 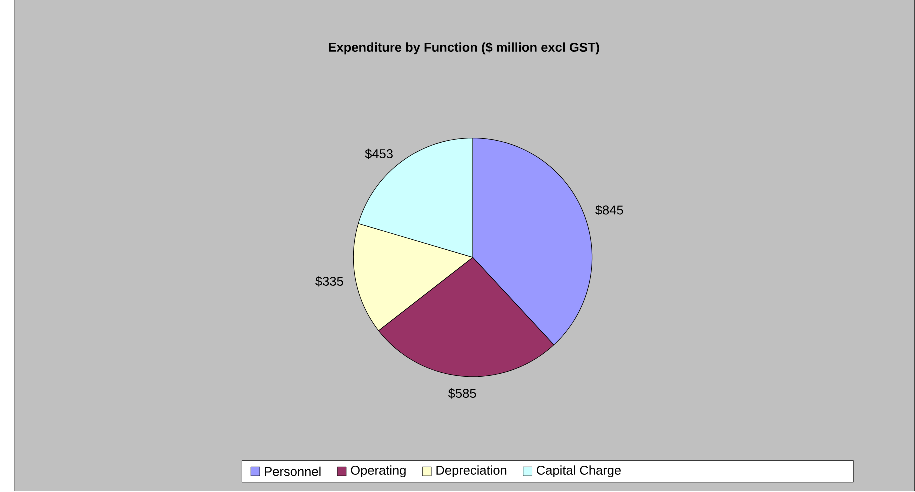 What do you see at coordinates (462, 394) in the screenshot?
I see `data-label: $585` at bounding box center [462, 394].